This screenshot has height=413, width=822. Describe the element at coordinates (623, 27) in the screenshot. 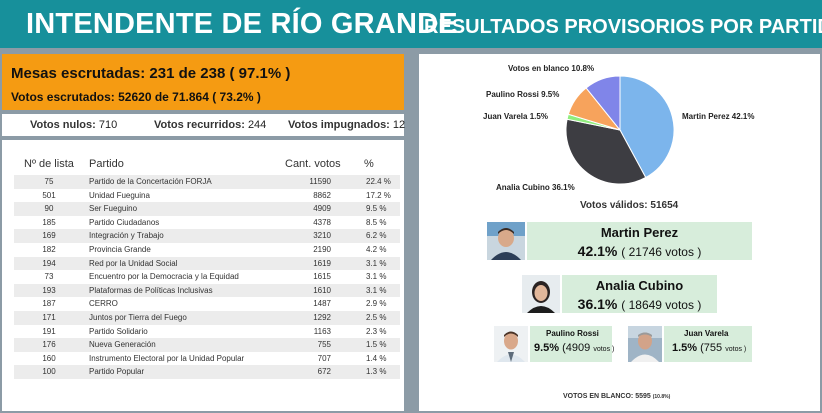

I see `page-subtitle: RESULTADOS PROVISORIOS POR PARTIDO` at that location.